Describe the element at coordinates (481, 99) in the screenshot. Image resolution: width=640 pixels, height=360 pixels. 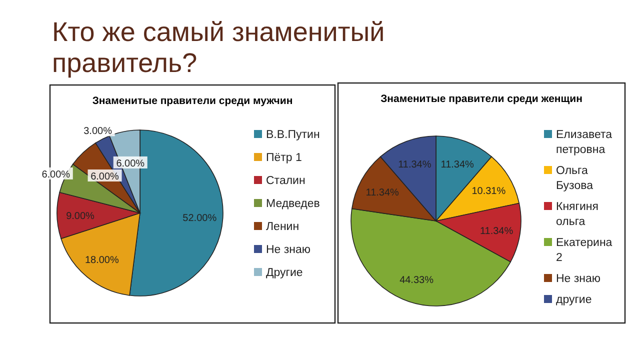
I see `chart-subtitle: Знаменитые правители среди женщин` at that location.